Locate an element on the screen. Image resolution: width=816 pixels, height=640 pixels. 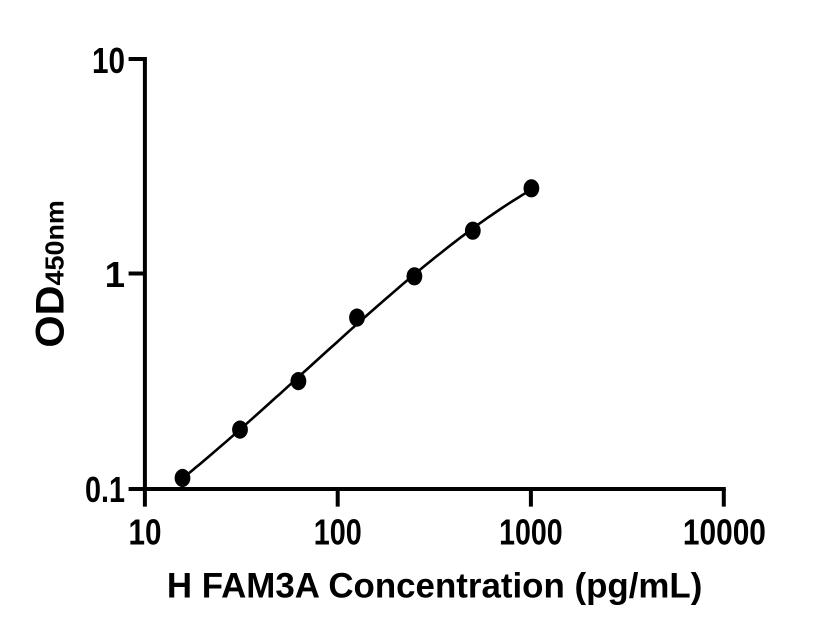
svg-text: OD450nm is located at coordinates (51, 274).